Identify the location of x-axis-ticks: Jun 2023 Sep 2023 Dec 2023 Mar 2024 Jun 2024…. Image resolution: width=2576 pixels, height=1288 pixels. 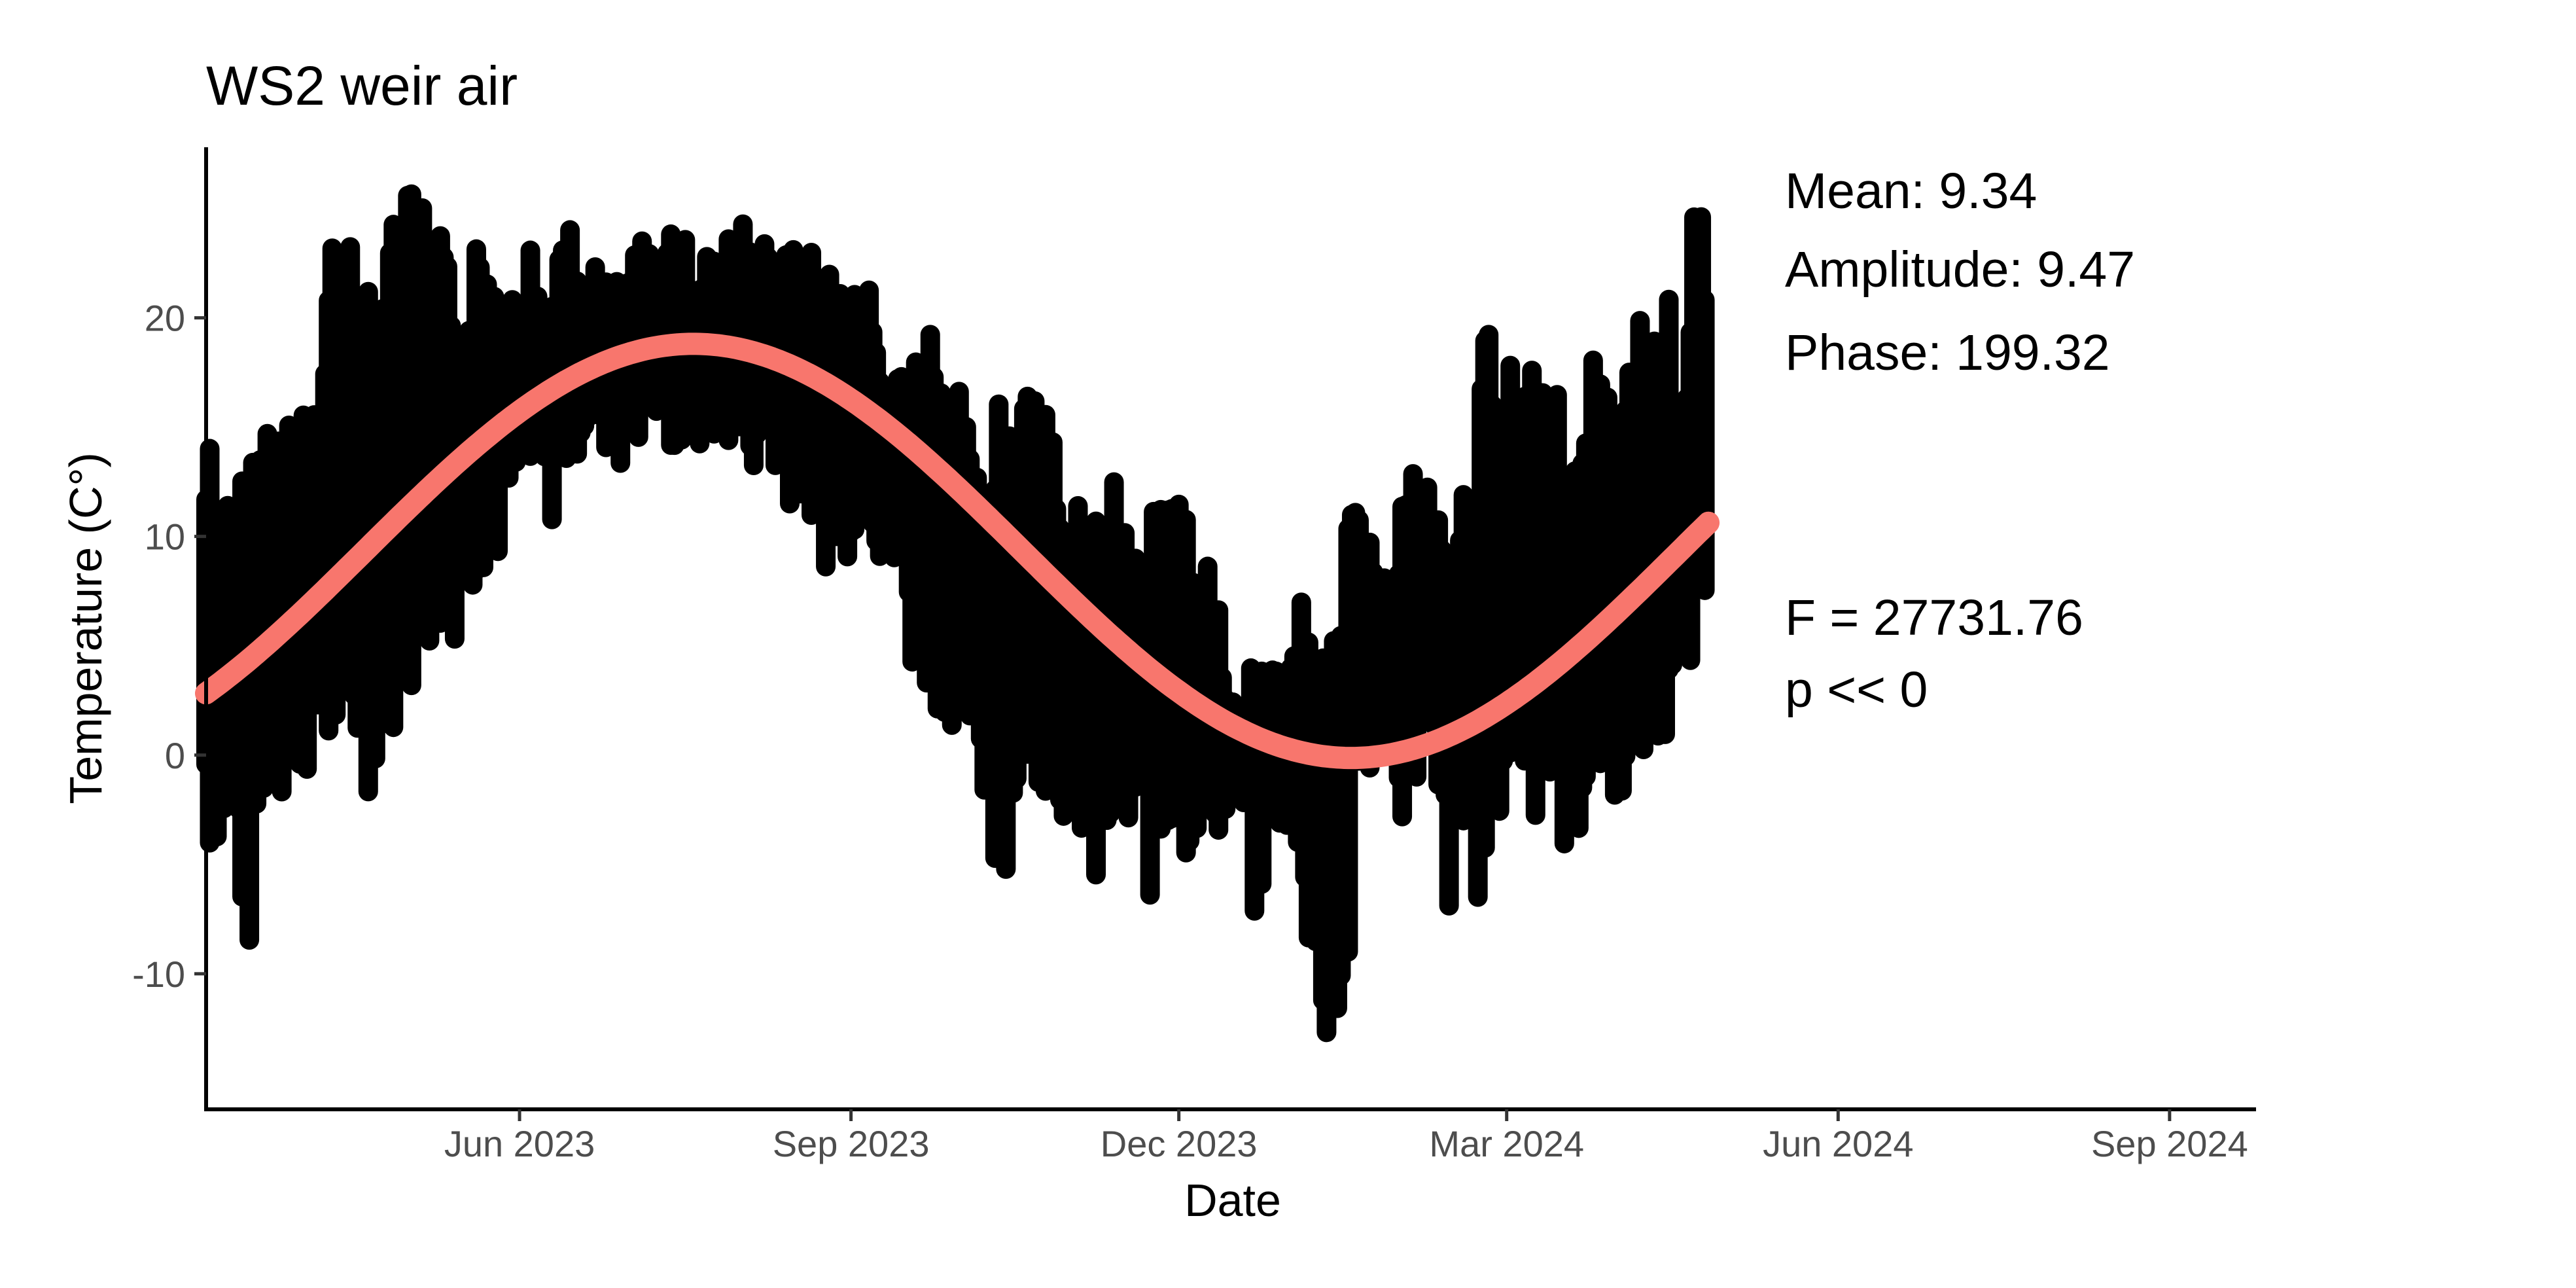
(1346, 1136).